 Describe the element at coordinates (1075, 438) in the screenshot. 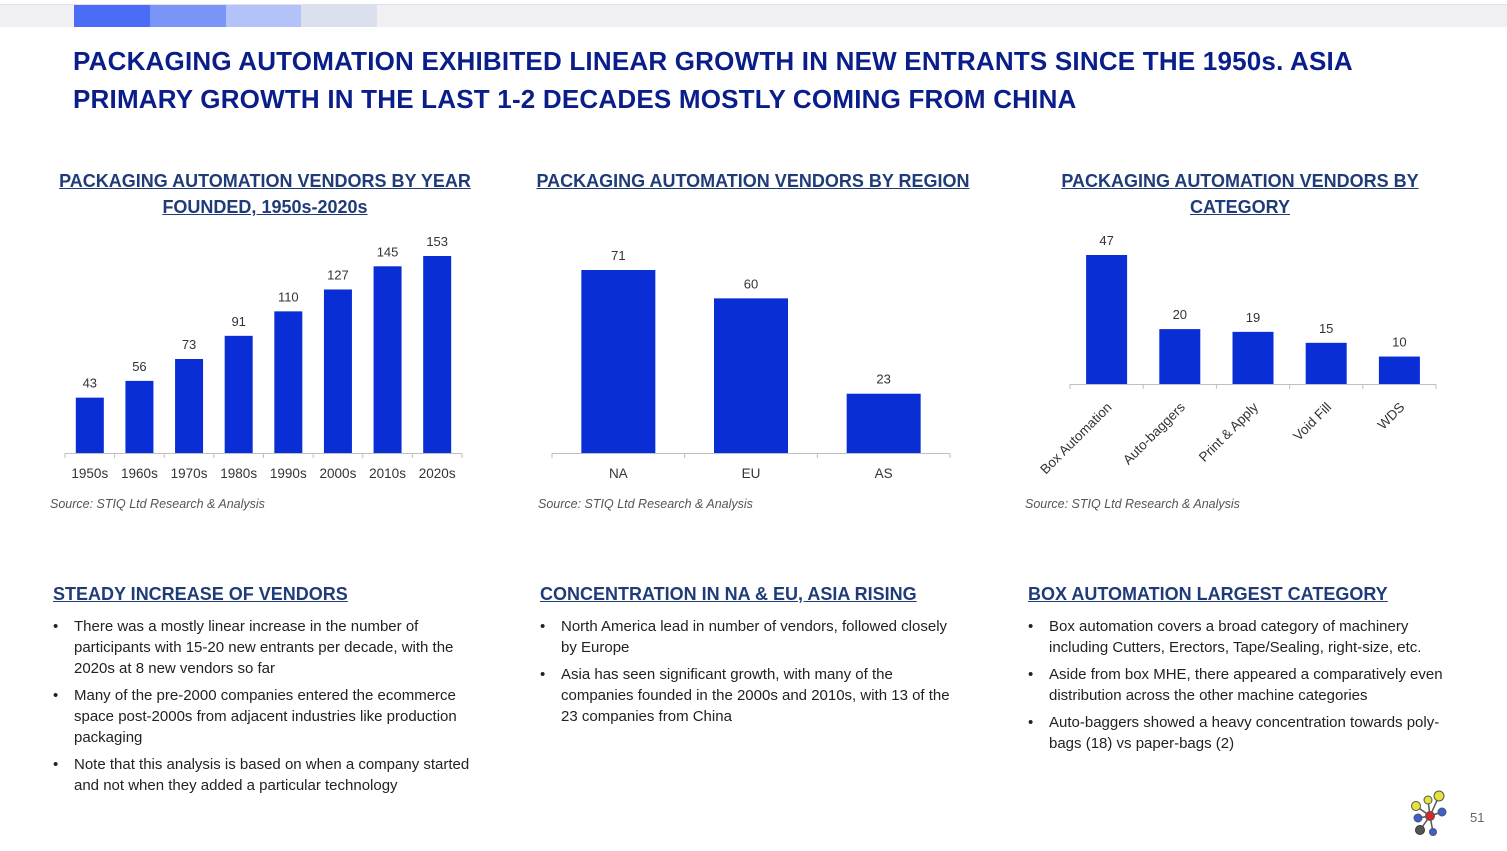

I see `x-tick-label: Box Automation` at that location.